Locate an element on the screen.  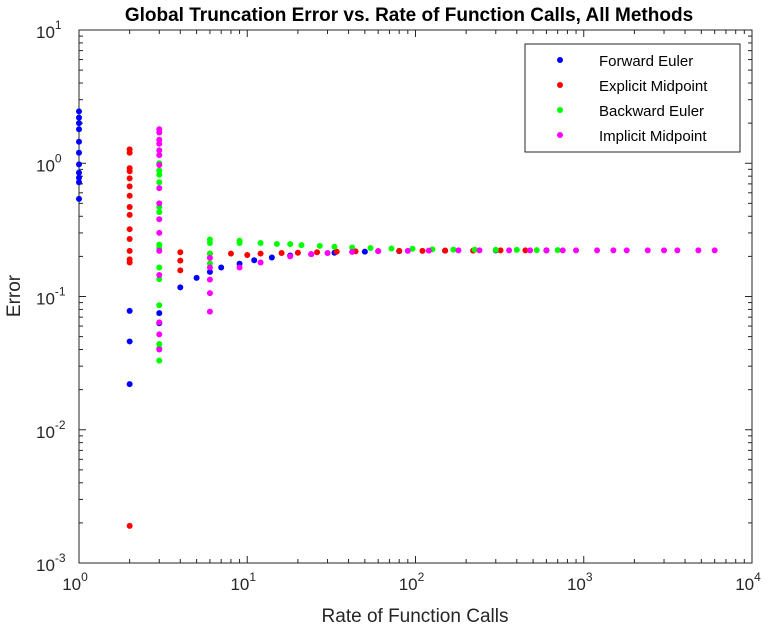
x-tick-label: 10⁴ is located at coordinates (748, 582).